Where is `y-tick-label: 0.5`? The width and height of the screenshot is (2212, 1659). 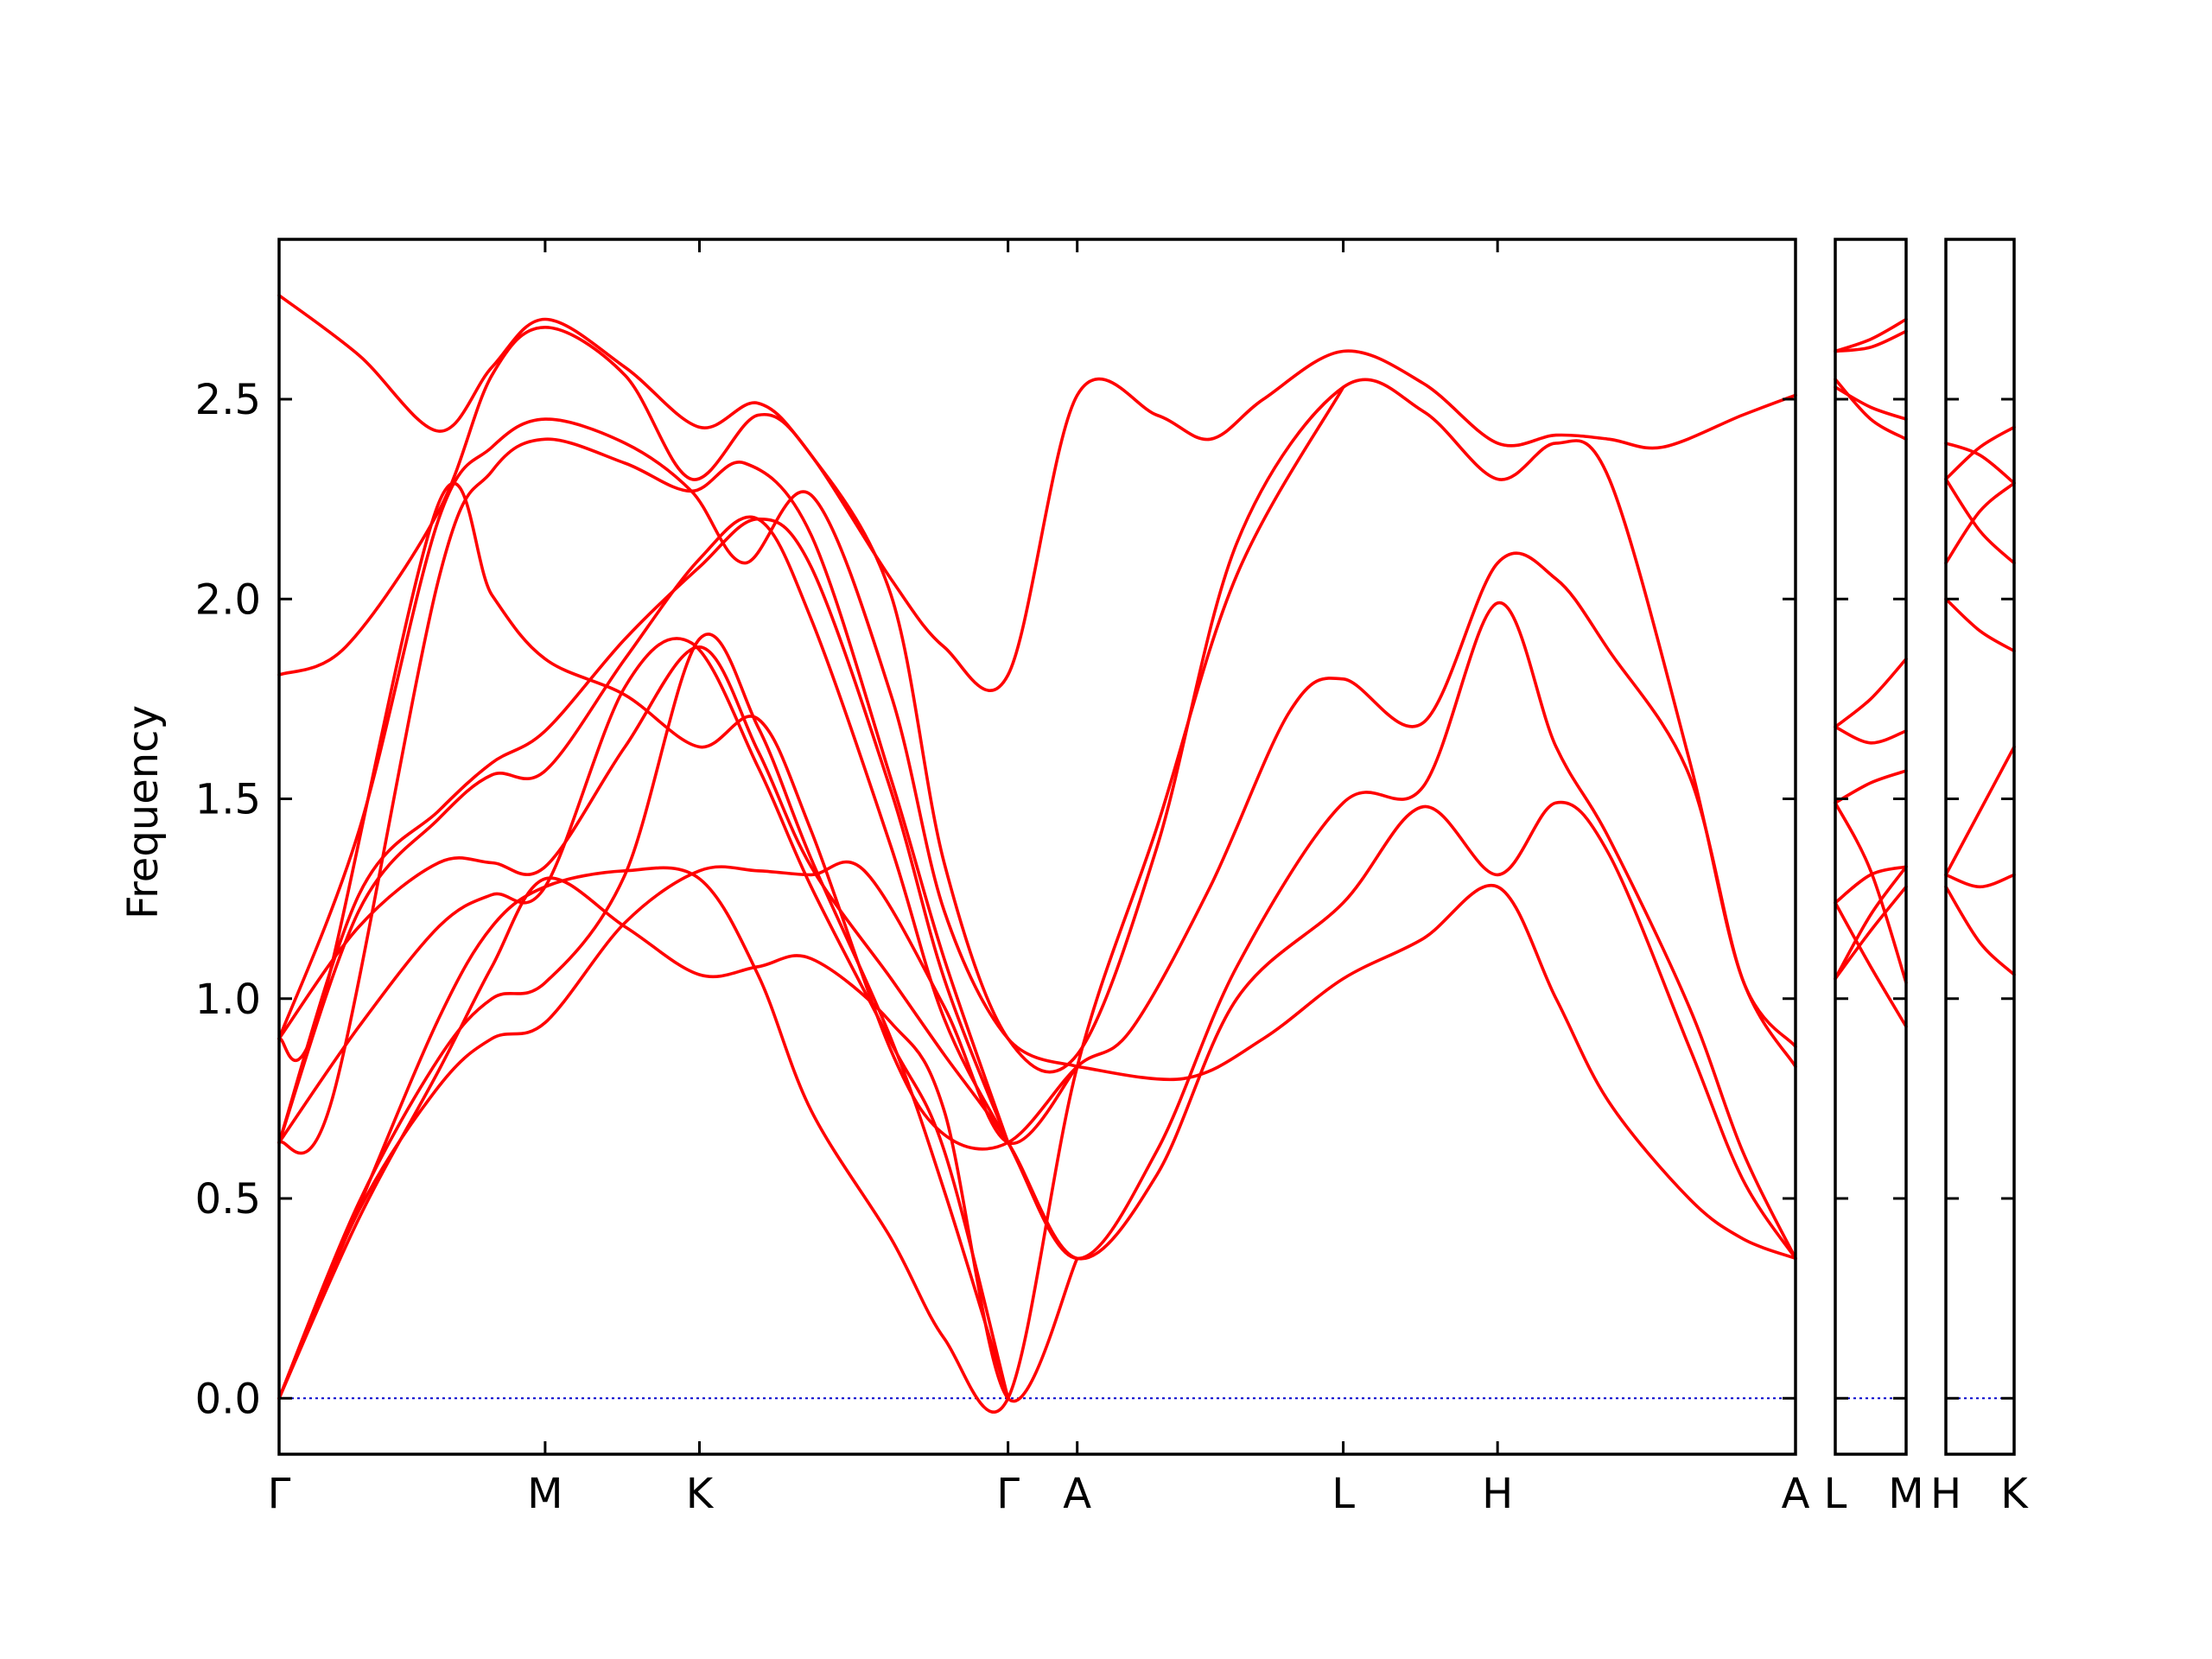 y-tick-label: 0.5 is located at coordinates (228, 1199).